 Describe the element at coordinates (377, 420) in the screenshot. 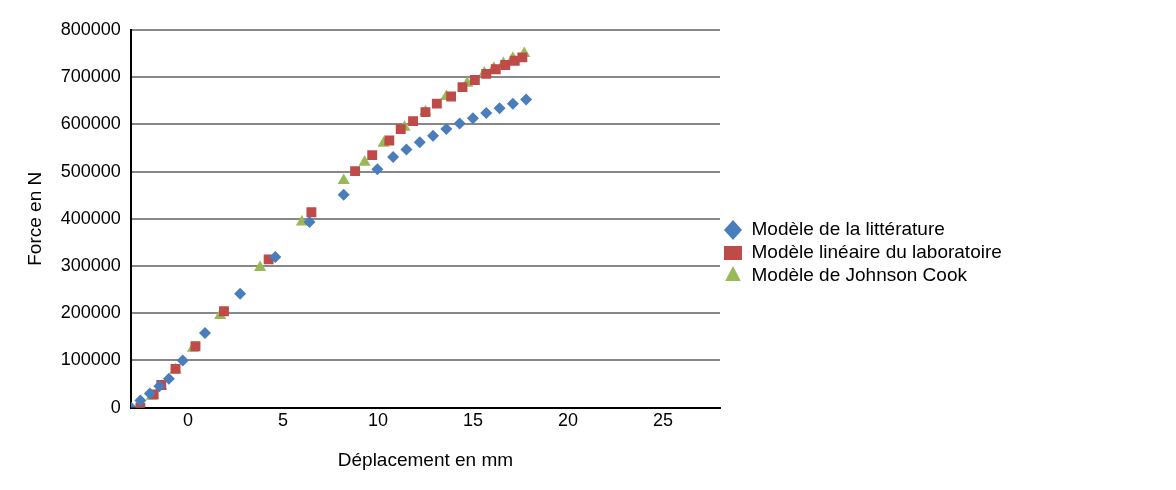

I see `x-tick-label: 10` at that location.